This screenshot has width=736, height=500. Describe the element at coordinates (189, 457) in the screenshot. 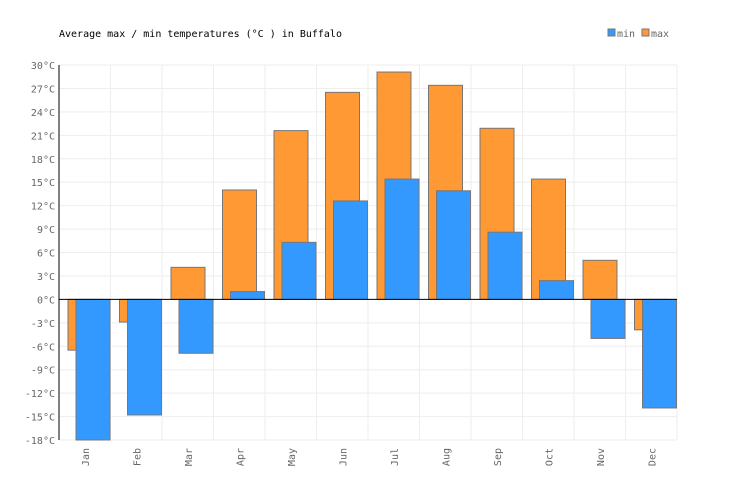

I see `x-tick-label: Mar` at that location.